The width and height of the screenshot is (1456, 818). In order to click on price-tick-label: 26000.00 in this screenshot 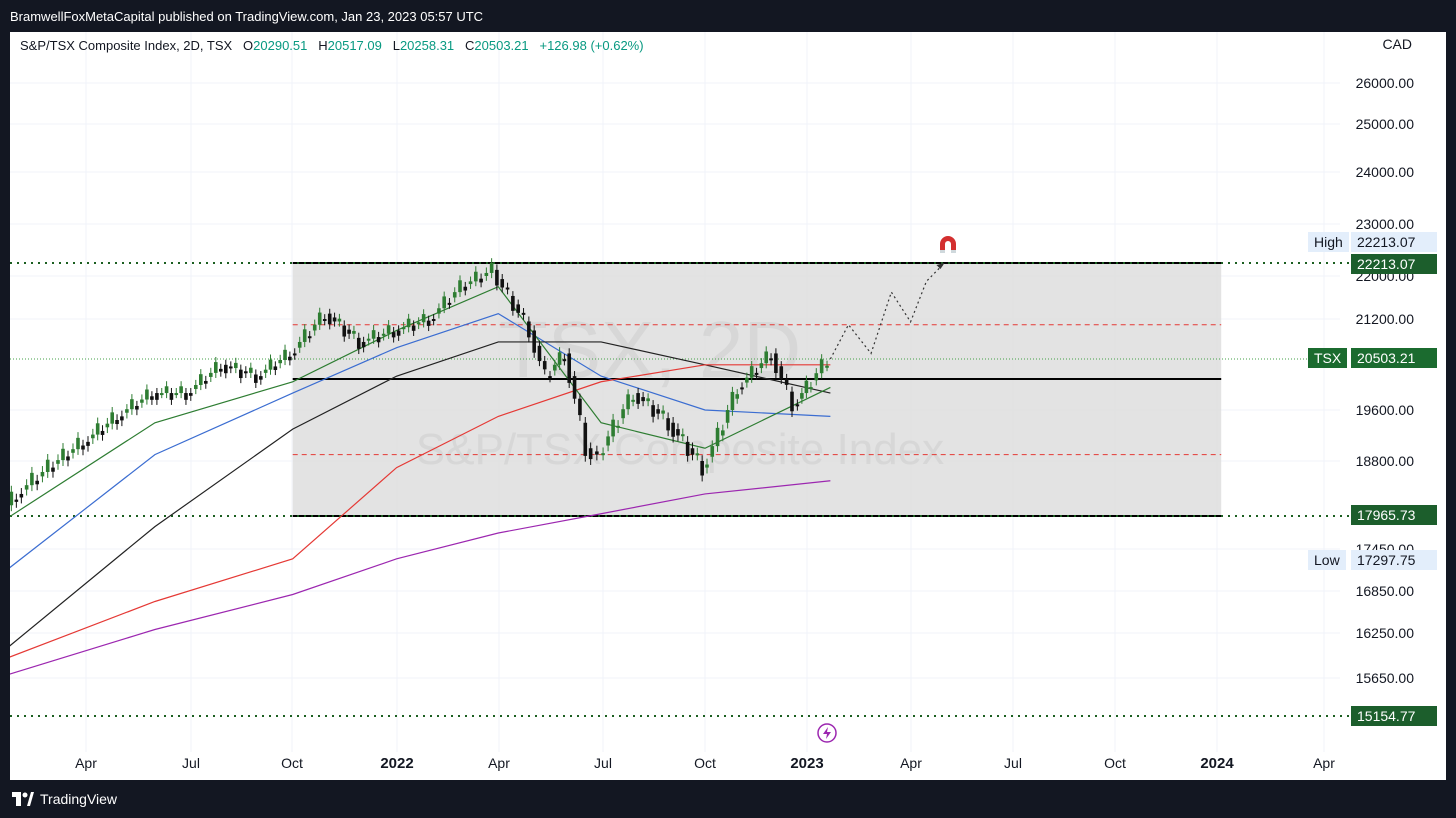, I will do `click(1385, 83)`.